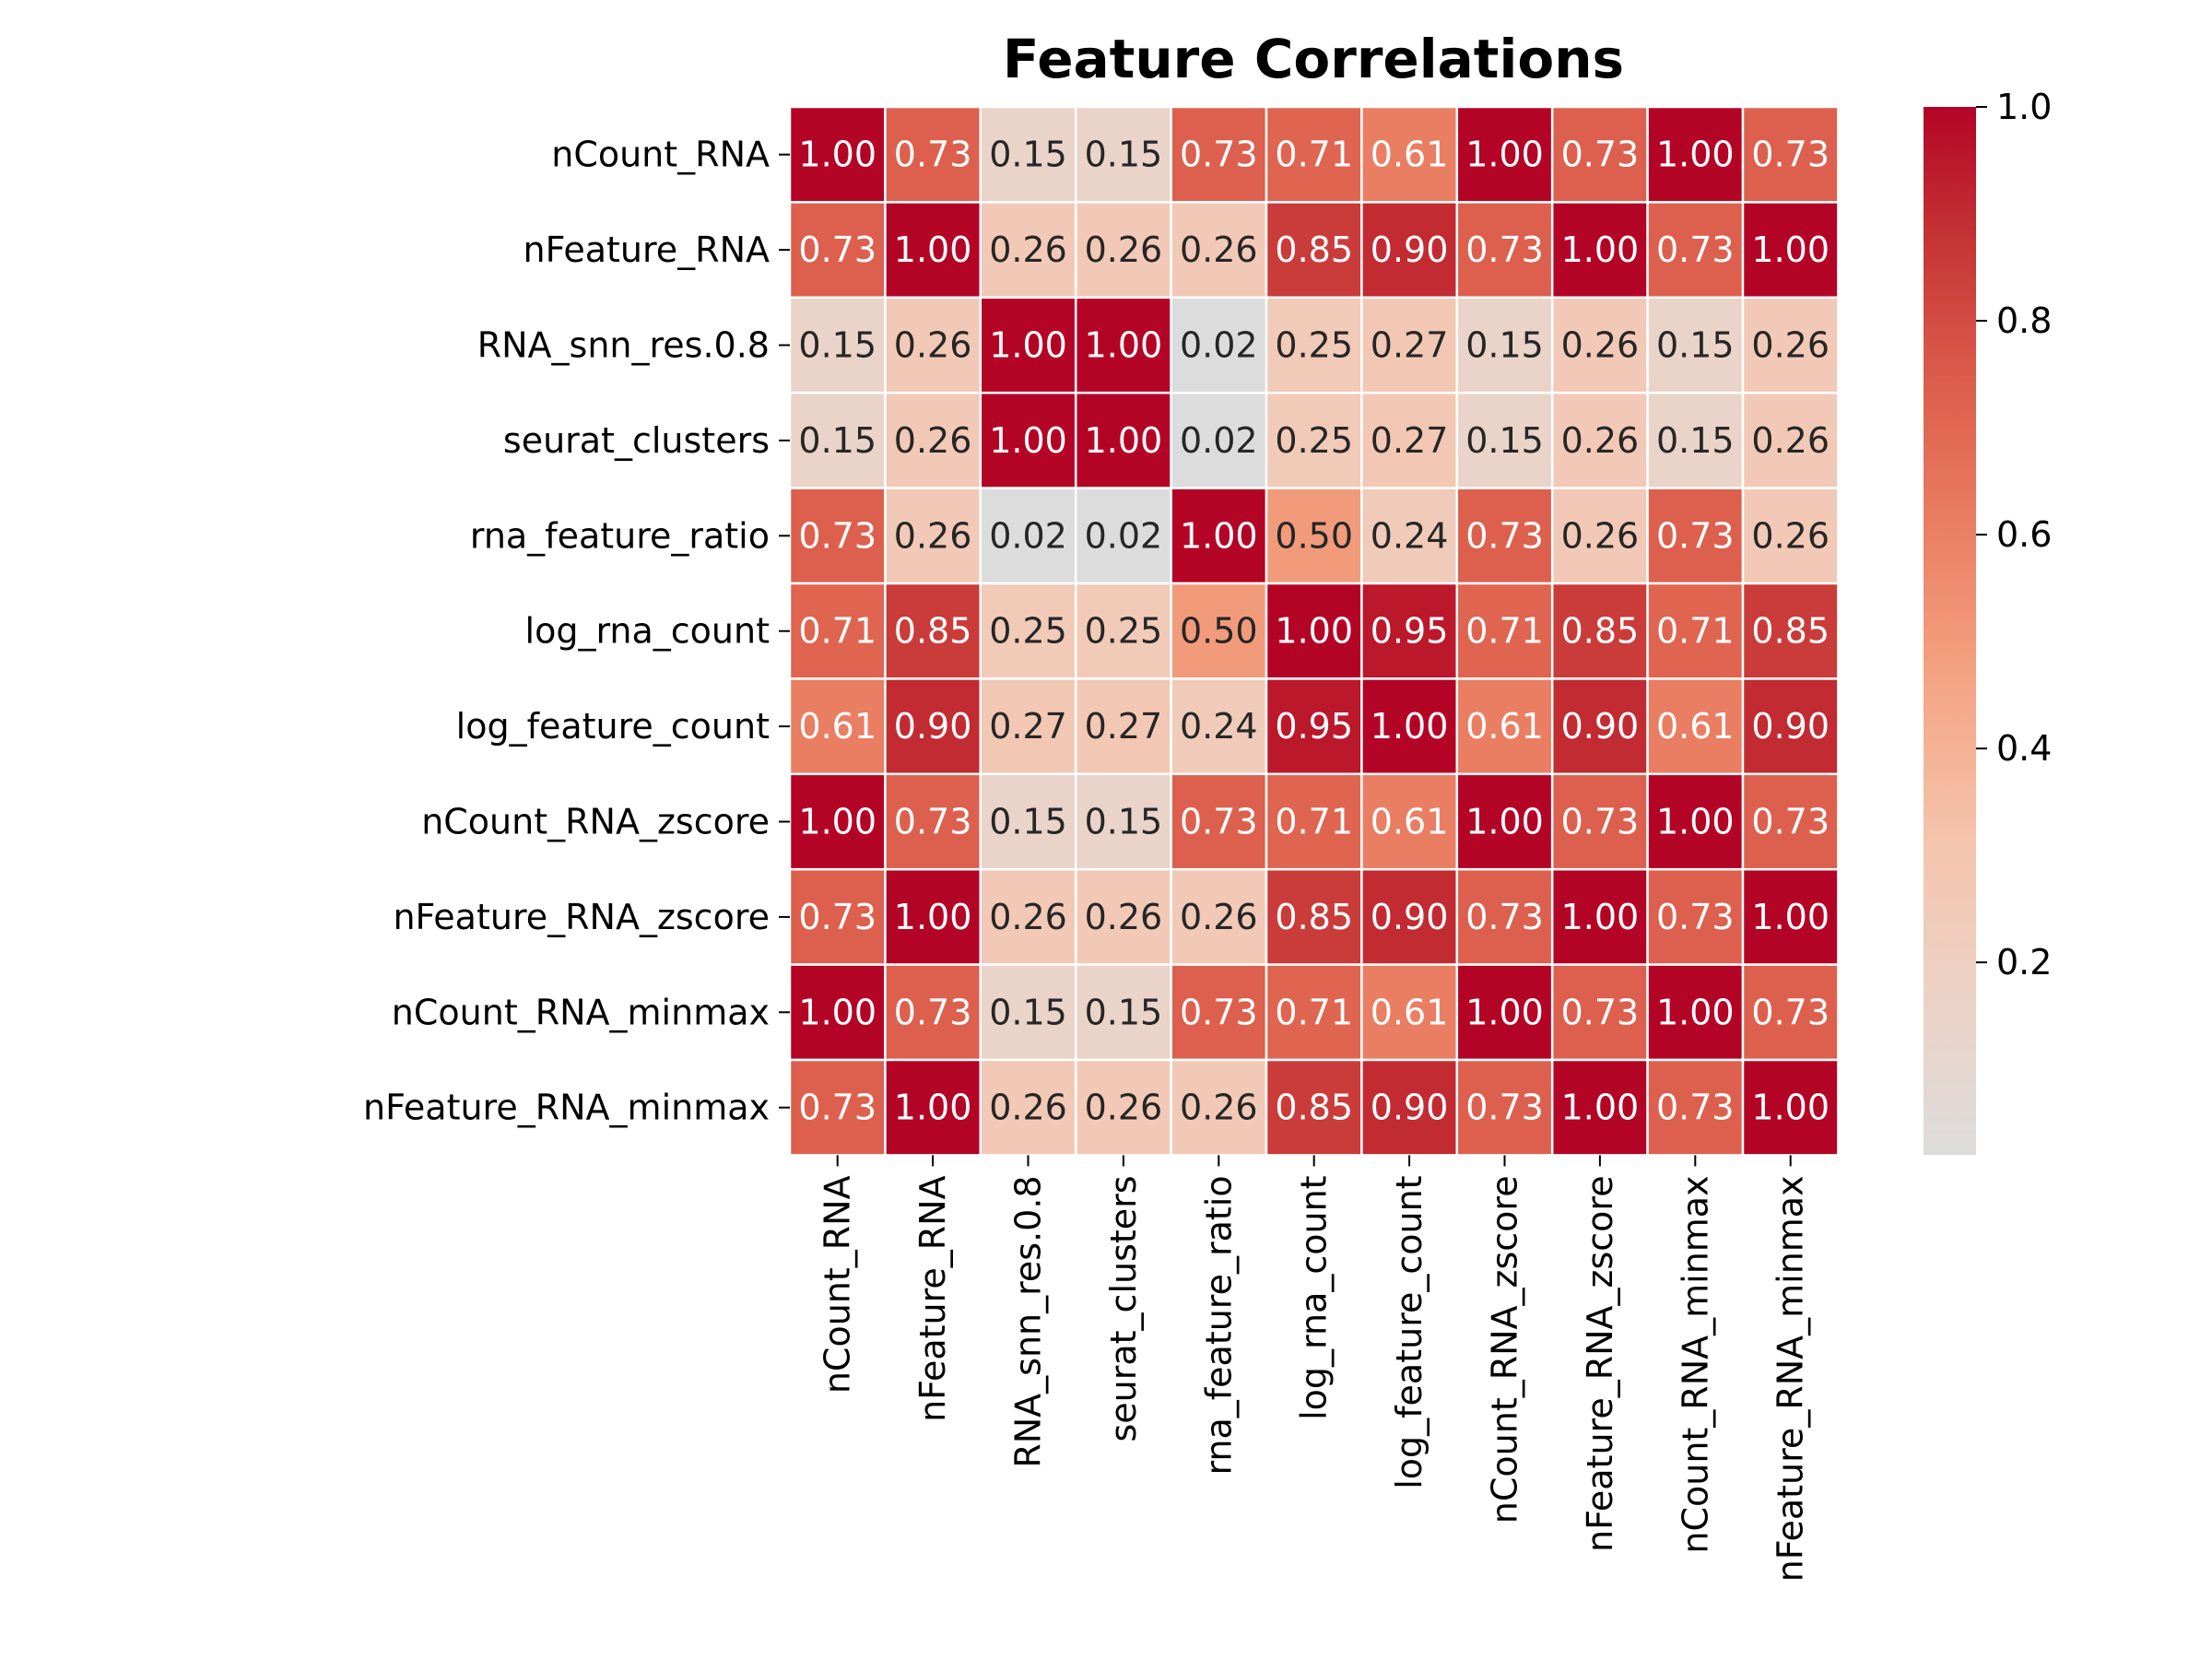 This screenshot has width=2212, height=1659. I want to click on column-tick-label: log_rna_count, so click(1314, 1297).